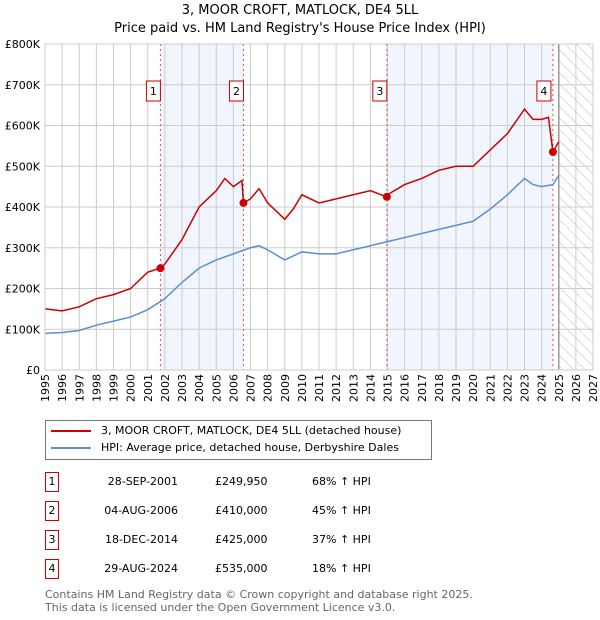 The width and height of the screenshot is (600, 620). Describe the element at coordinates (165, 388) in the screenshot. I see `x-tick-label: 2002` at that location.